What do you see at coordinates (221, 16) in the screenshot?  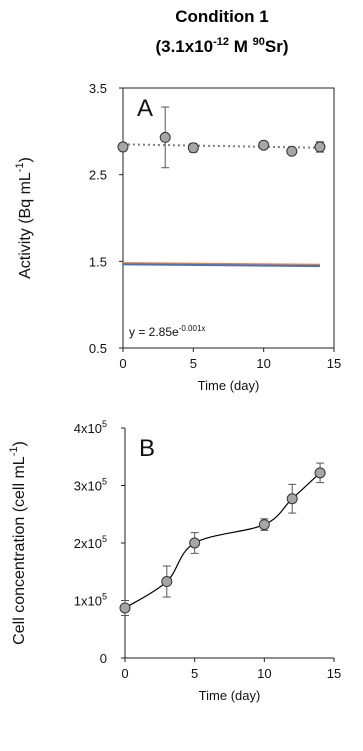 I see `figure-title-line1: Condition 1` at bounding box center [221, 16].